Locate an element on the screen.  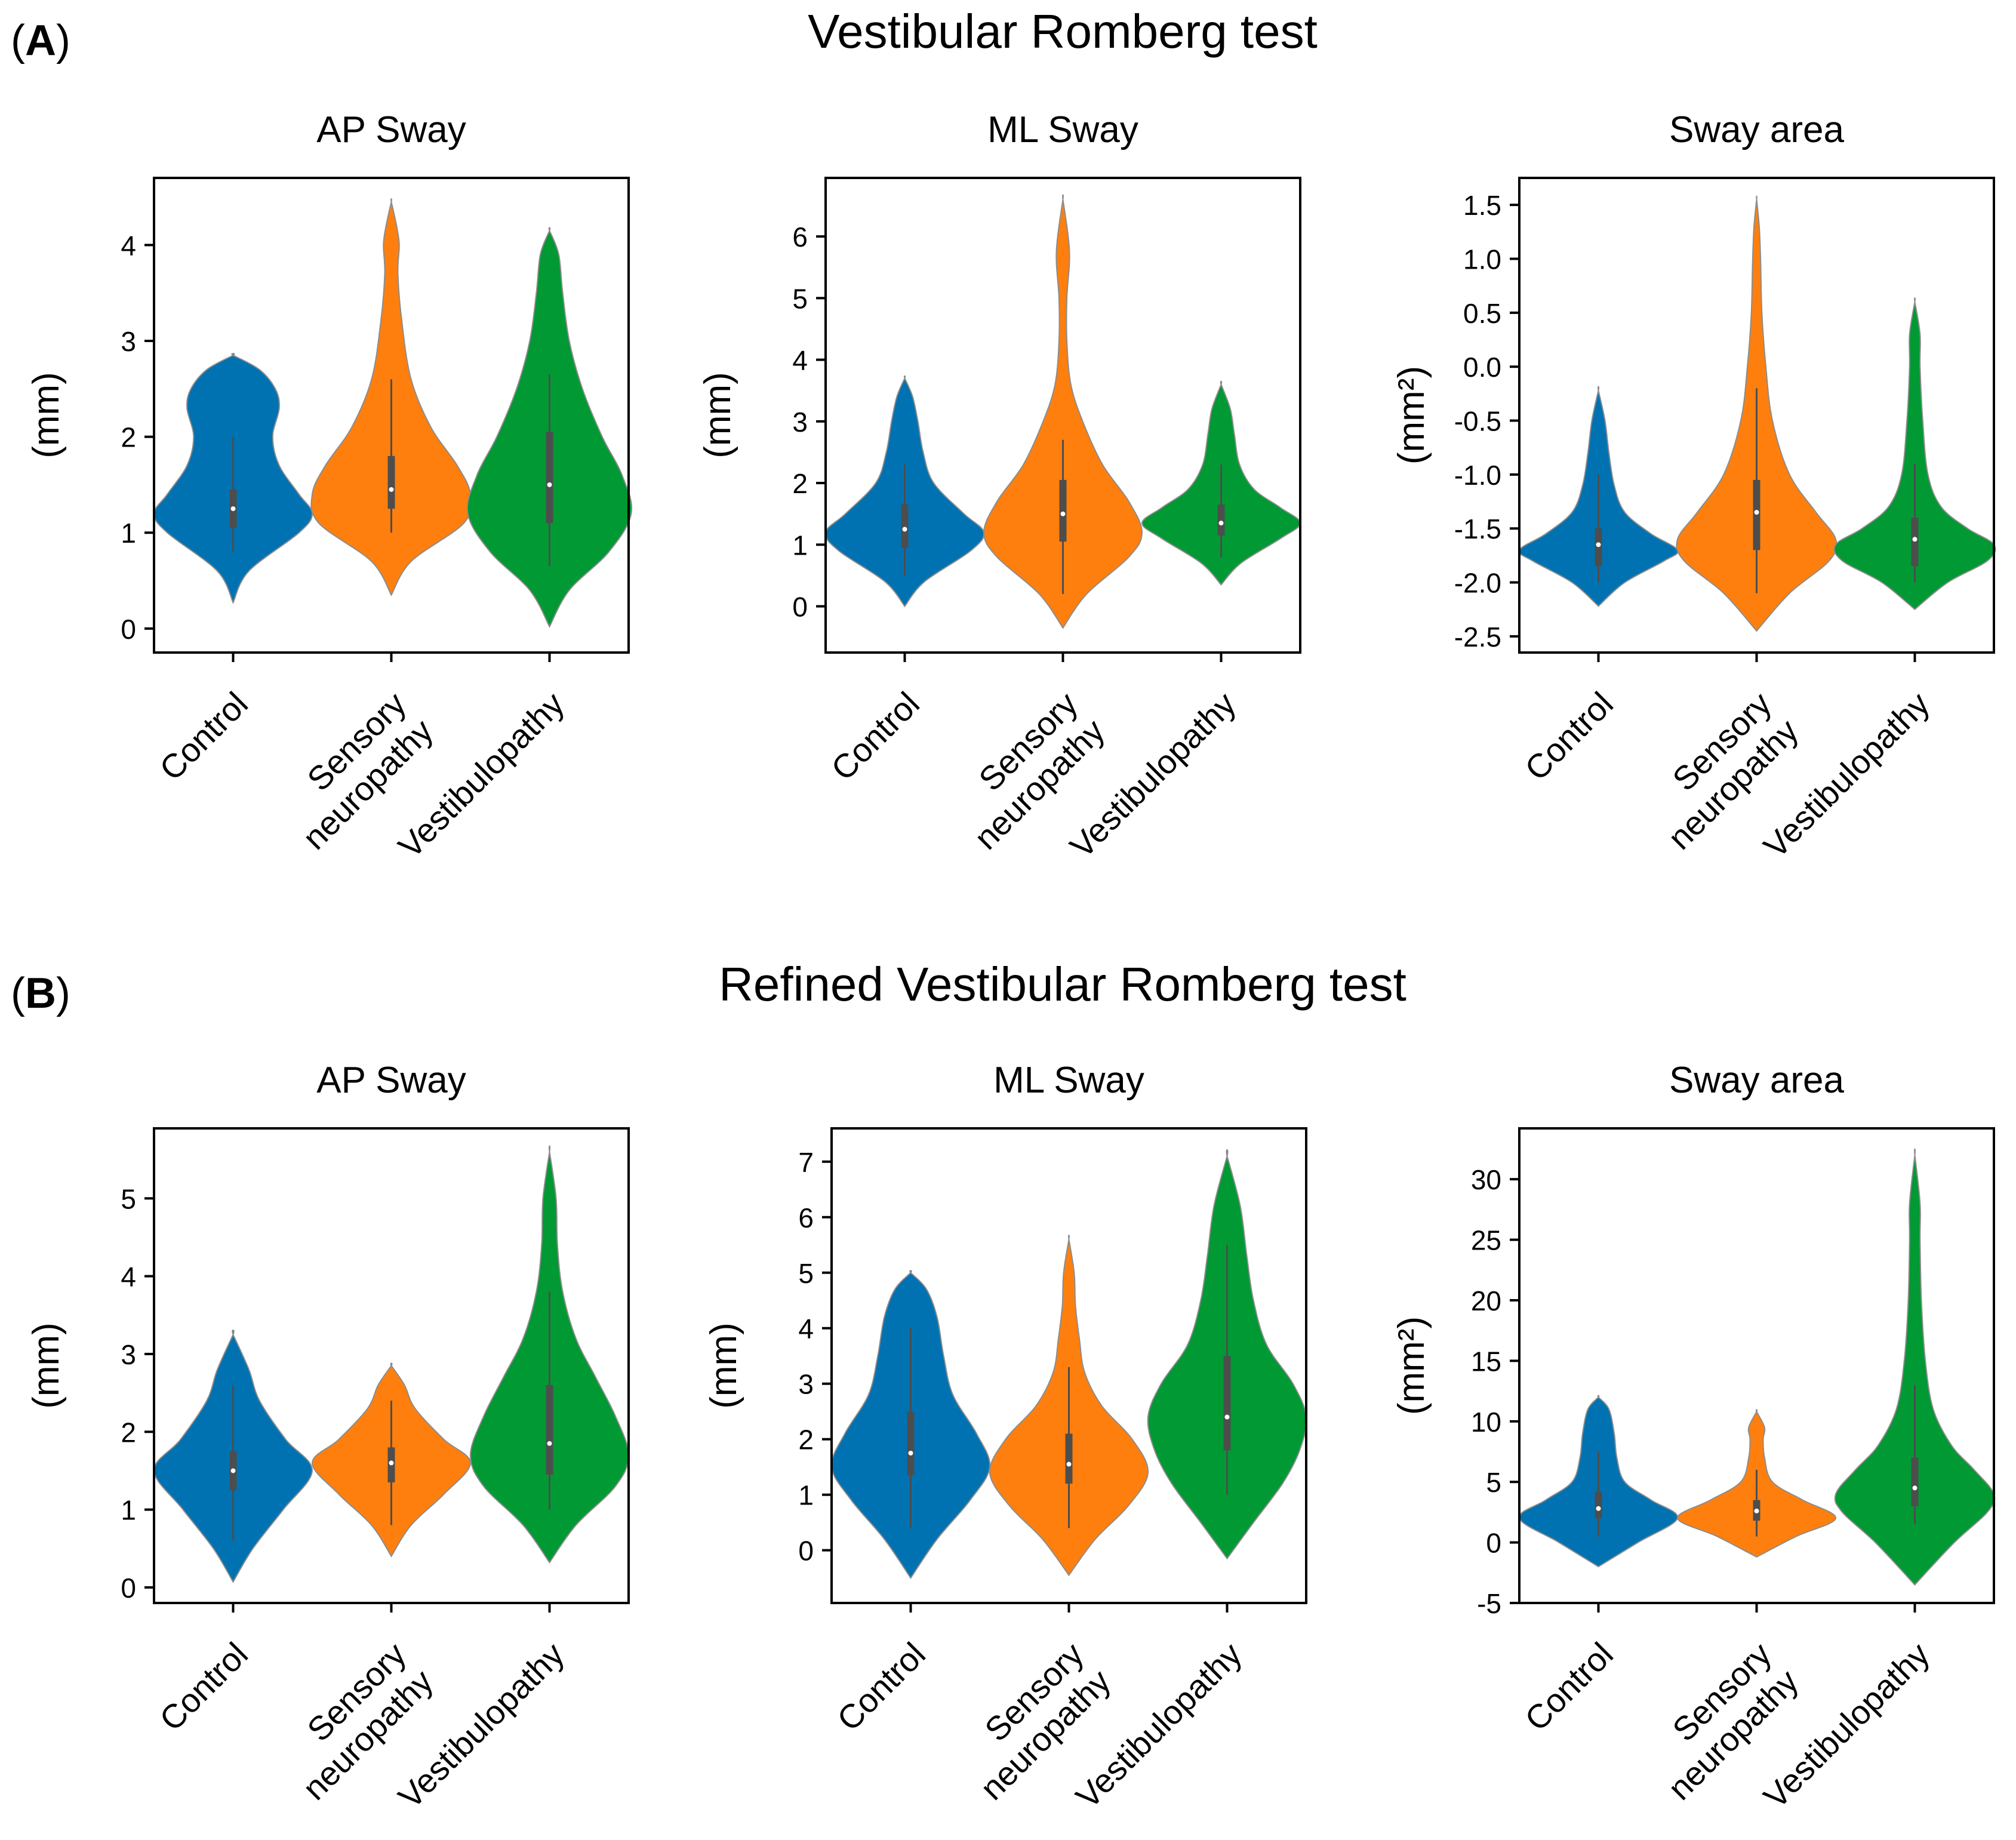
violin-vestibulopathy is located at coordinates (1915, 1367).